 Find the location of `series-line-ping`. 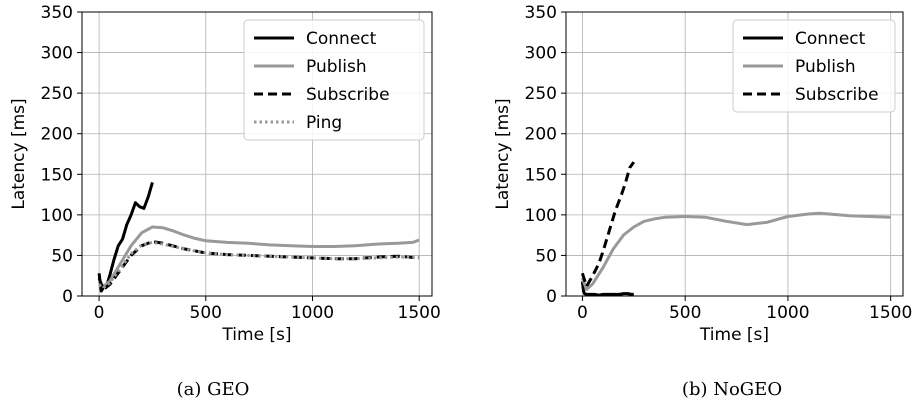

series-line-ping is located at coordinates (259, 265).